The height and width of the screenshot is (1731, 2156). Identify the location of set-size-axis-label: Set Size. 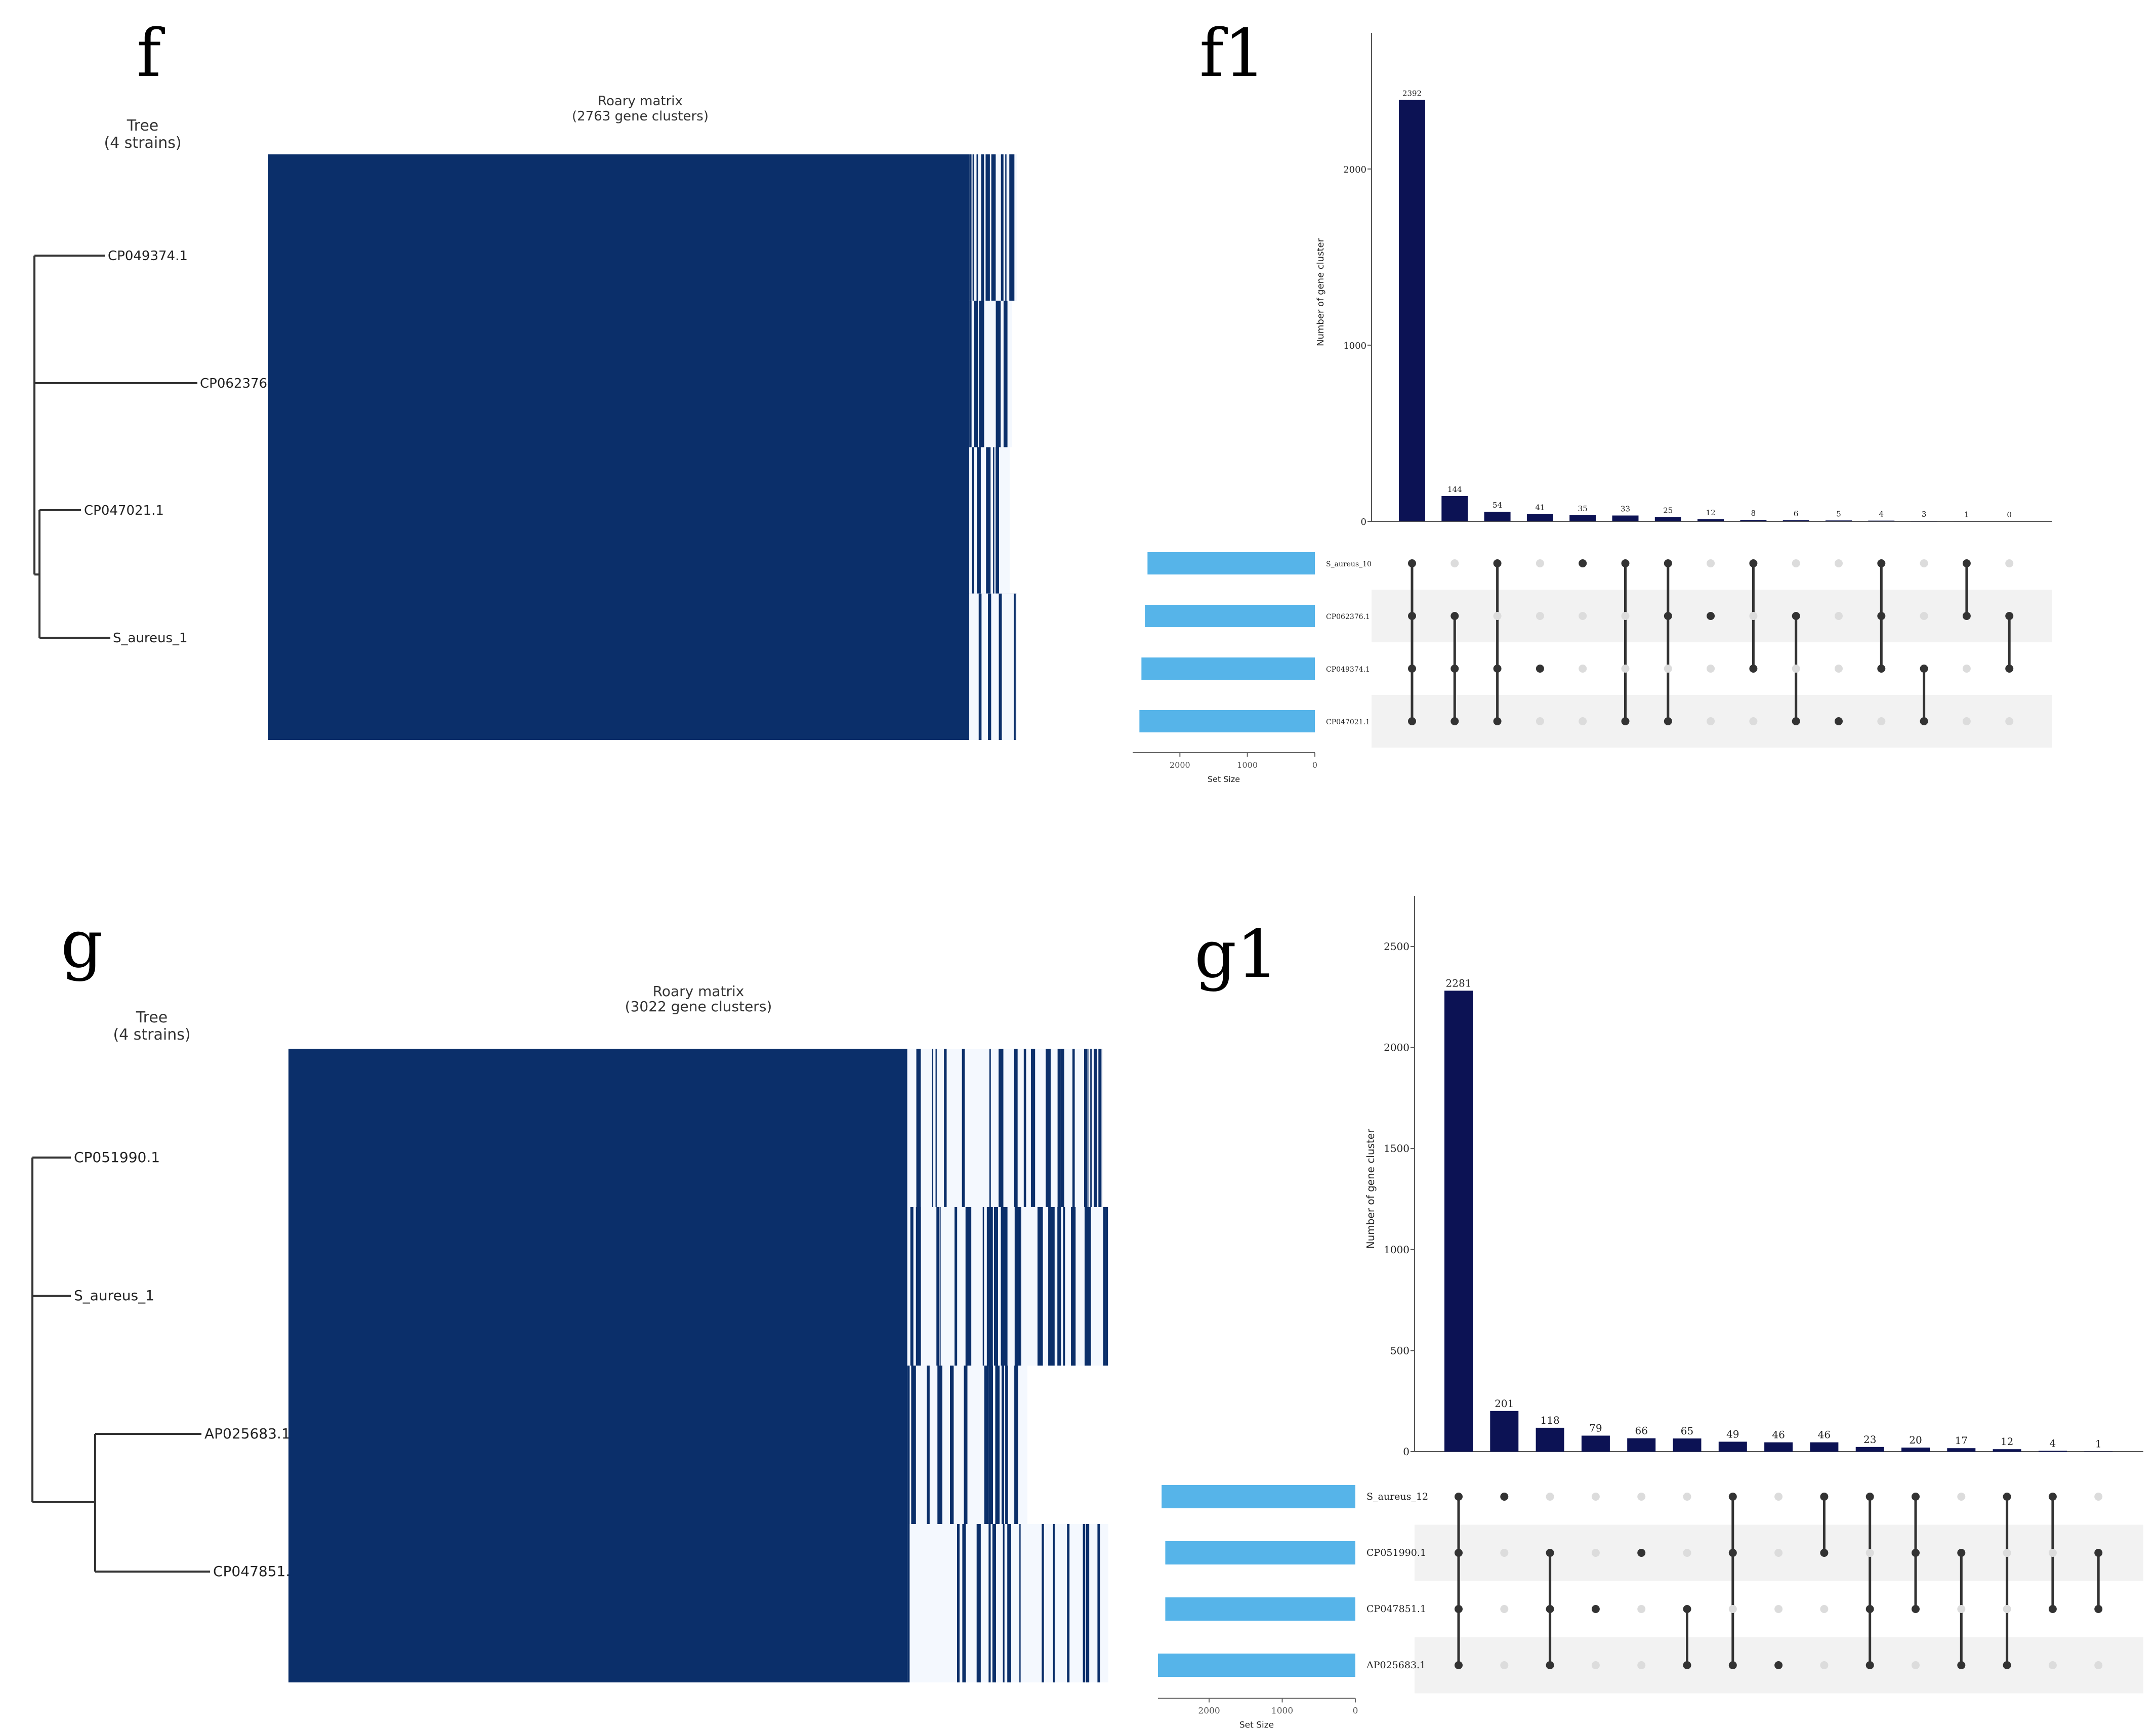
(1224, 779).